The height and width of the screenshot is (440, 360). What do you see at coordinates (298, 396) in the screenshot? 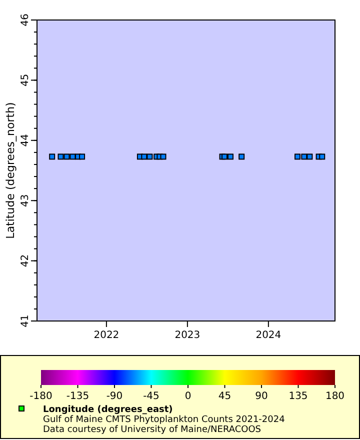
I see `color-bar-label: 135` at bounding box center [298, 396].